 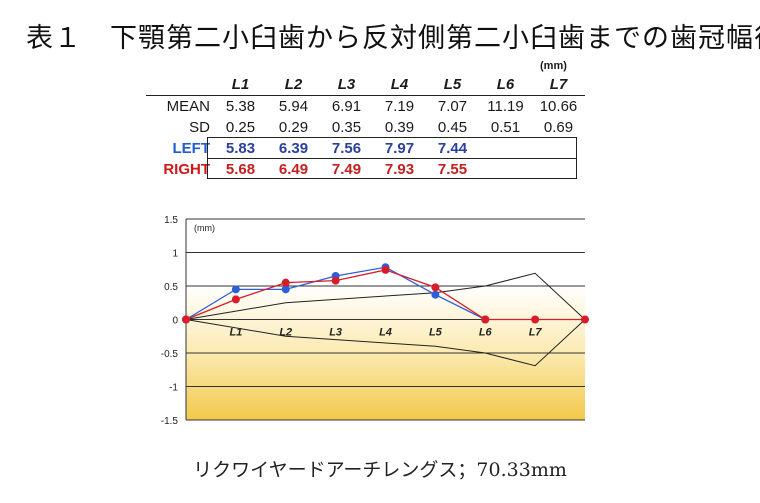 I want to click on row-label: RIGHT, so click(x=186, y=169).